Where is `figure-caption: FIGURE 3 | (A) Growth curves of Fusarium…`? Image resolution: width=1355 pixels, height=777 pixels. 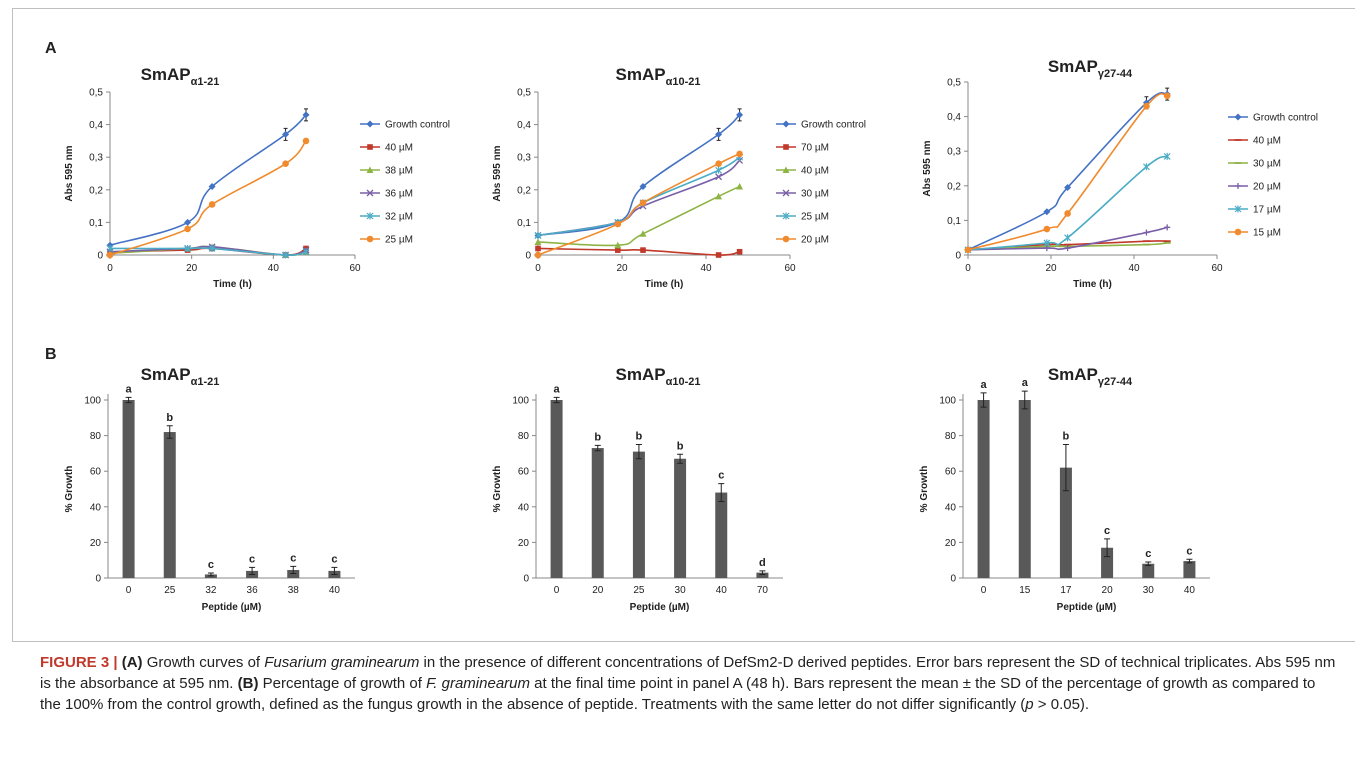
figure-caption: FIGURE 3 | (A) Growth curves of Fusarium… is located at coordinates (690, 683).